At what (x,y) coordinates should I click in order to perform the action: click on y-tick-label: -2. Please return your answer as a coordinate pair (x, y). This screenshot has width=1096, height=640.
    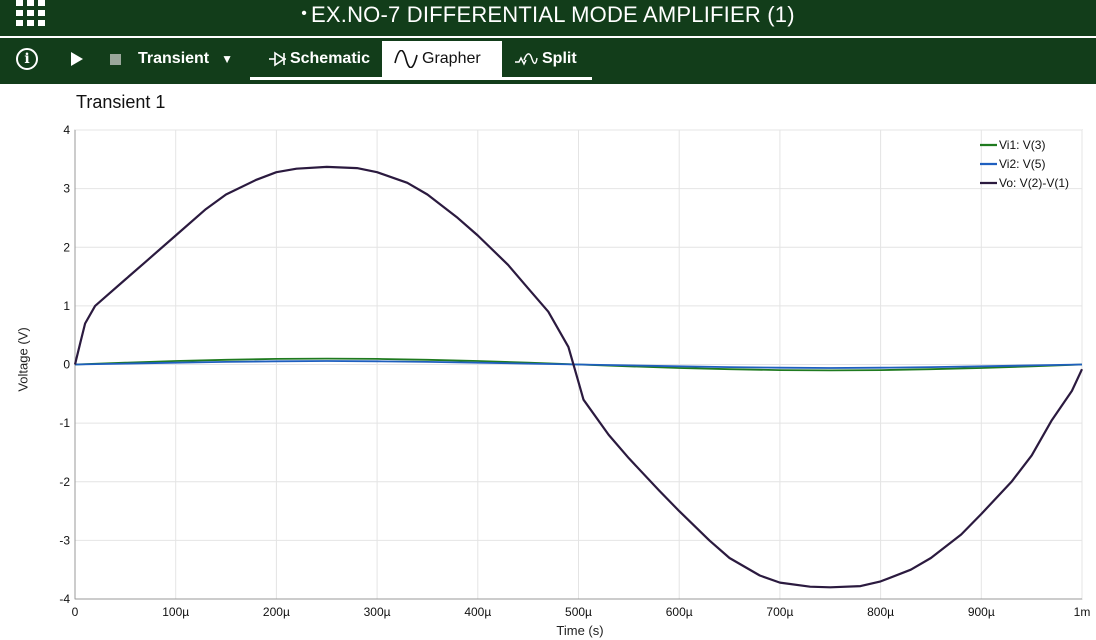
    Looking at the image, I should click on (64, 482).